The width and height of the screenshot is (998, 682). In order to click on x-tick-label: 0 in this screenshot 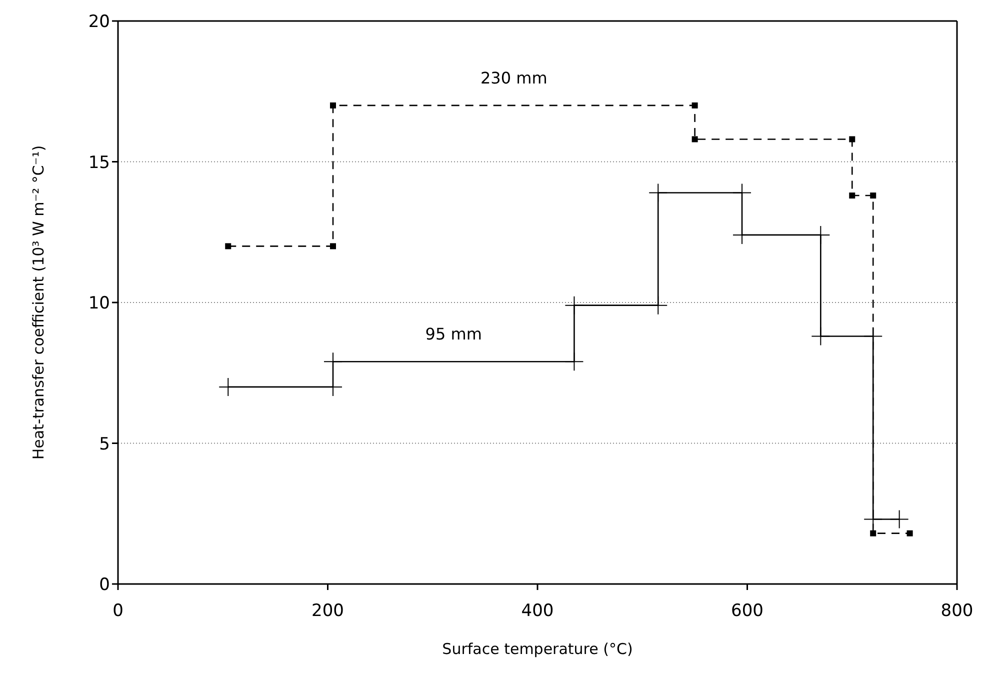, I will do `click(118, 611)`.